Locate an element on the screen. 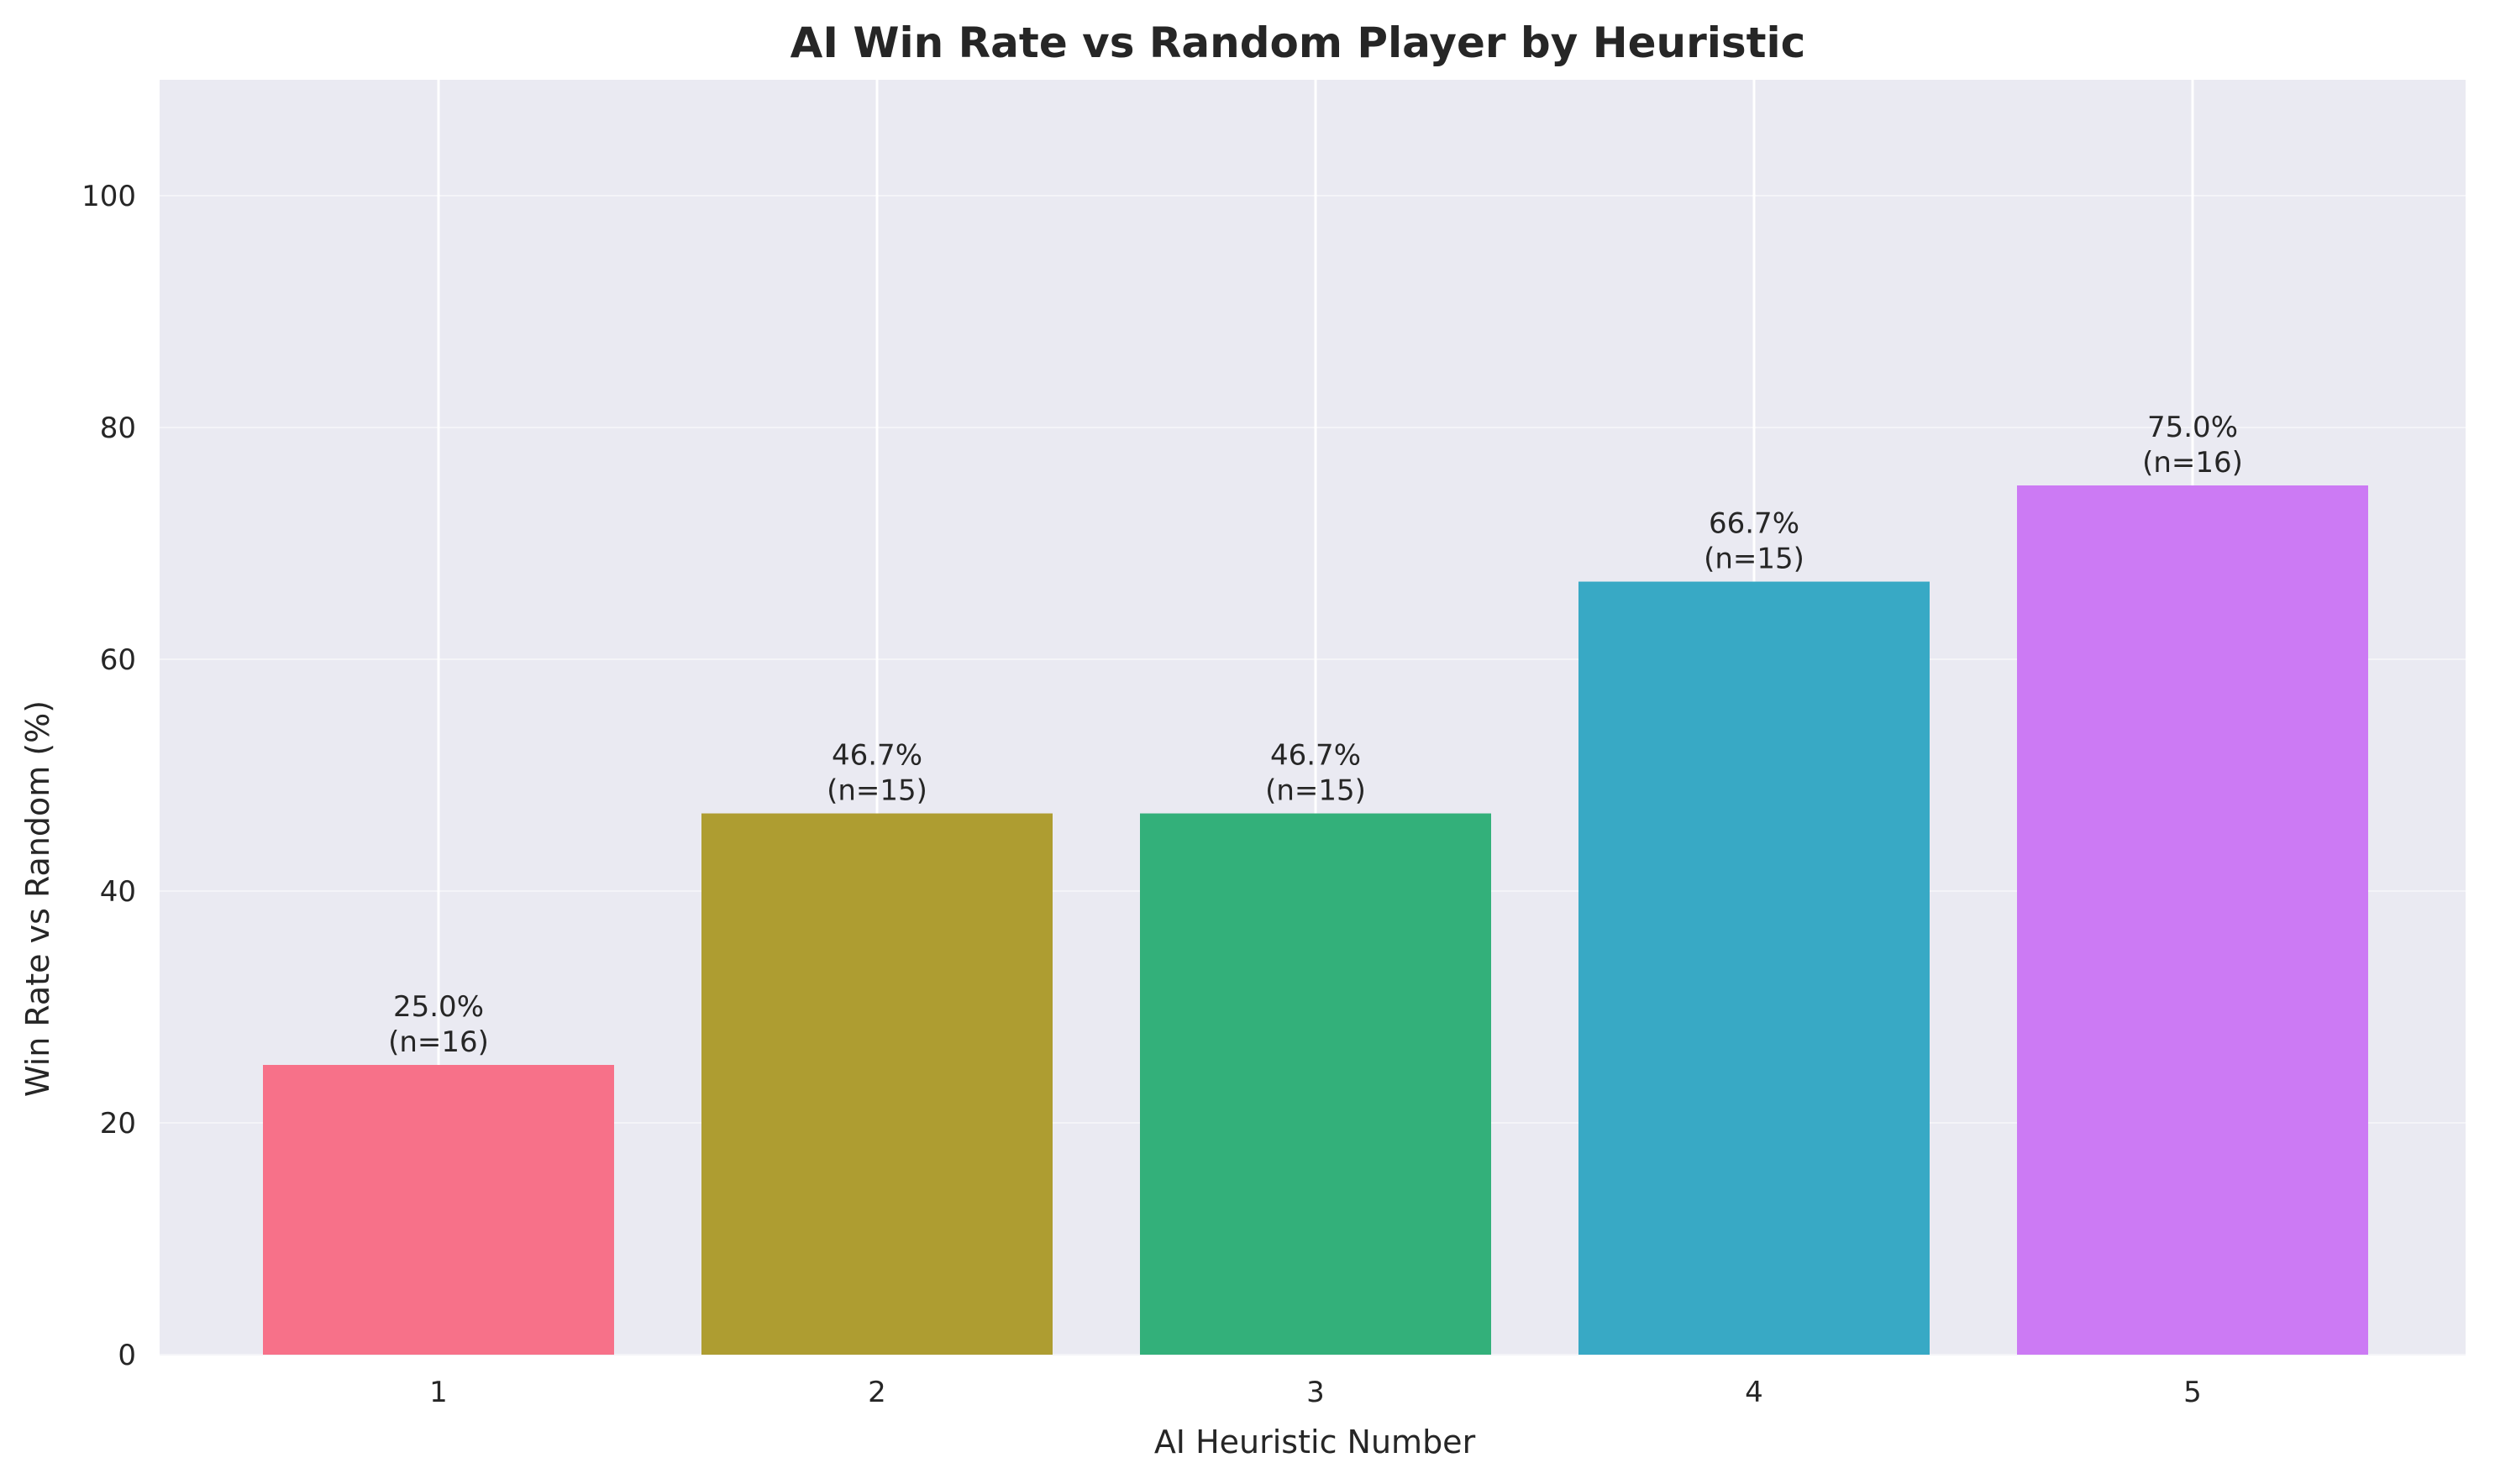 The height and width of the screenshot is (1484, 2495). y-tick-label: 0 is located at coordinates (127, 1356).